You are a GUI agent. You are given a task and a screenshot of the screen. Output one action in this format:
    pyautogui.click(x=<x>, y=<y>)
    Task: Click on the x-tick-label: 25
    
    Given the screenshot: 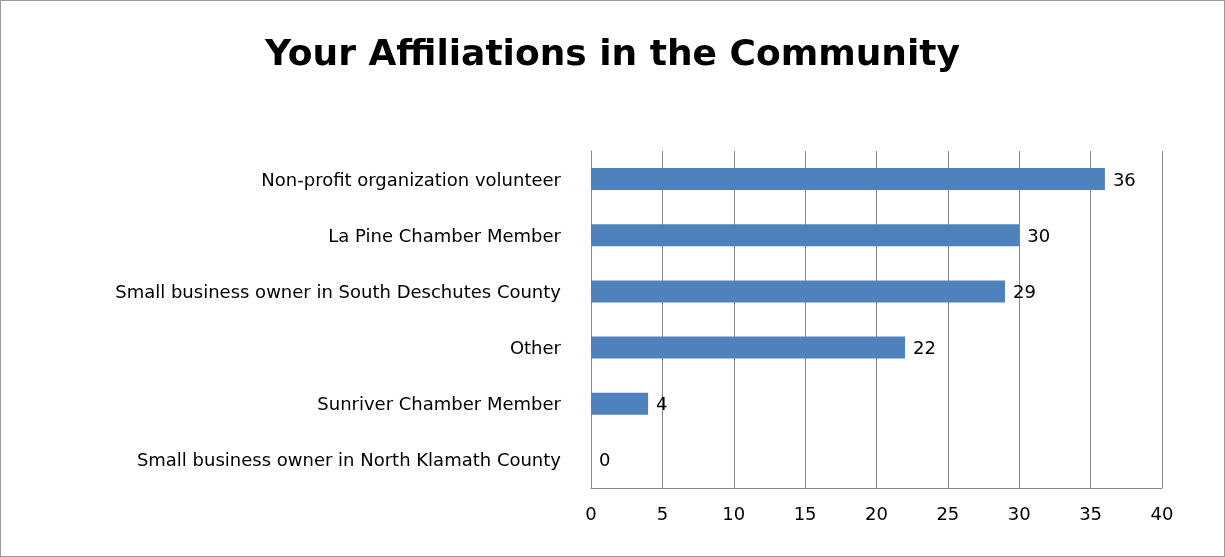 What is the action you would take?
    pyautogui.click(x=948, y=513)
    